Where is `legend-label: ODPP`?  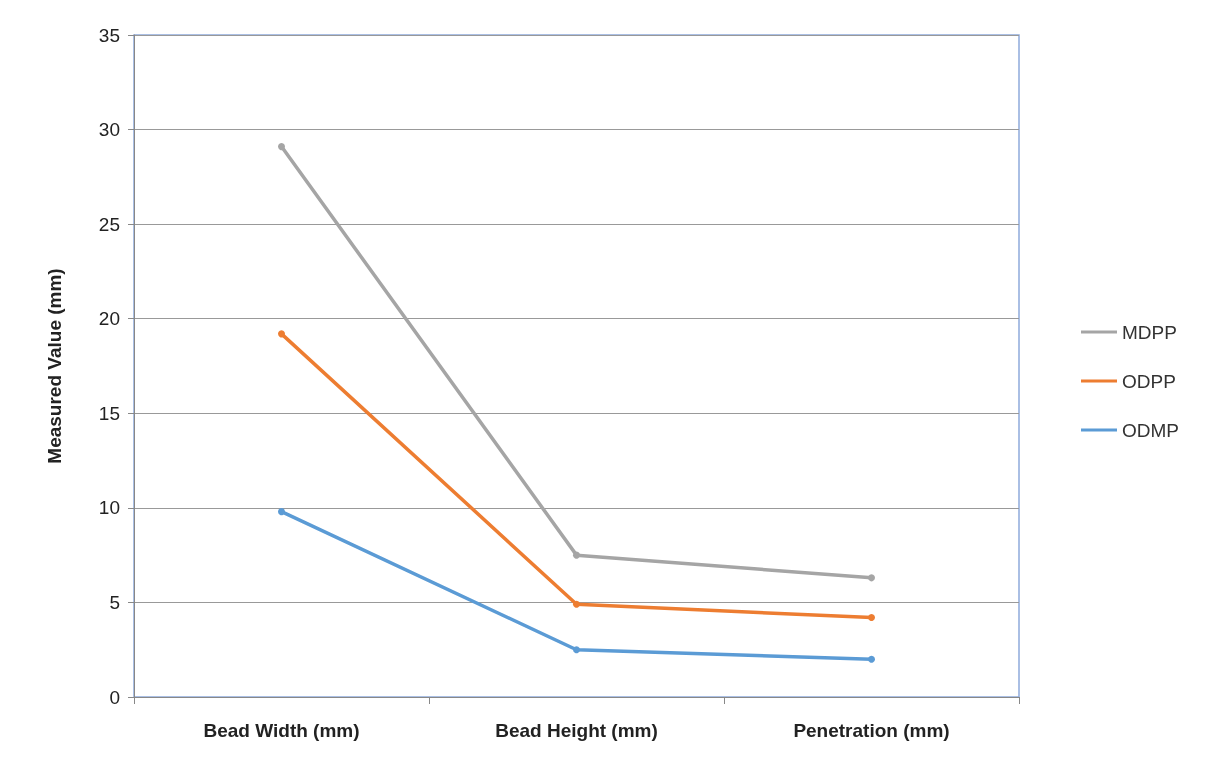 legend-label: ODPP is located at coordinates (1149, 381).